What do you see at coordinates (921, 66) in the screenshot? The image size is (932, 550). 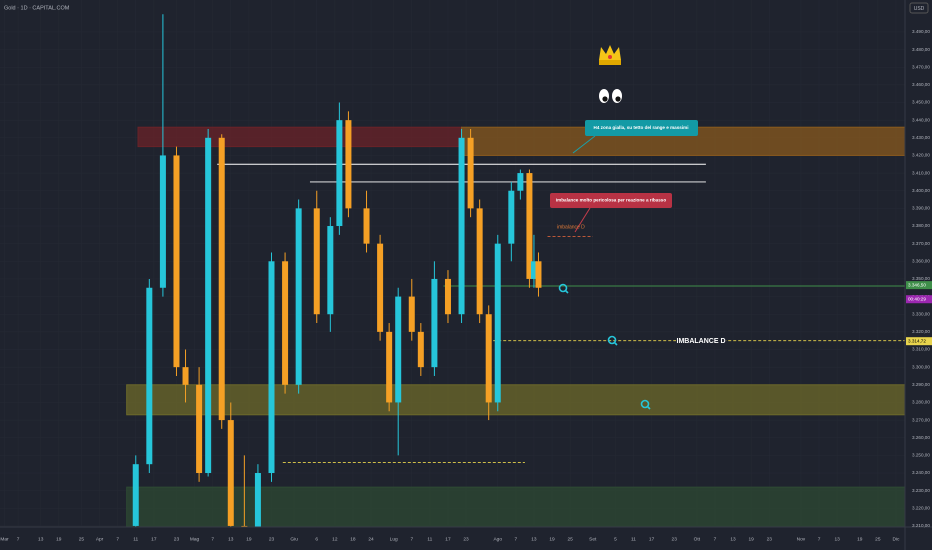 I see `y-tick-label: 3.470,00` at bounding box center [921, 66].